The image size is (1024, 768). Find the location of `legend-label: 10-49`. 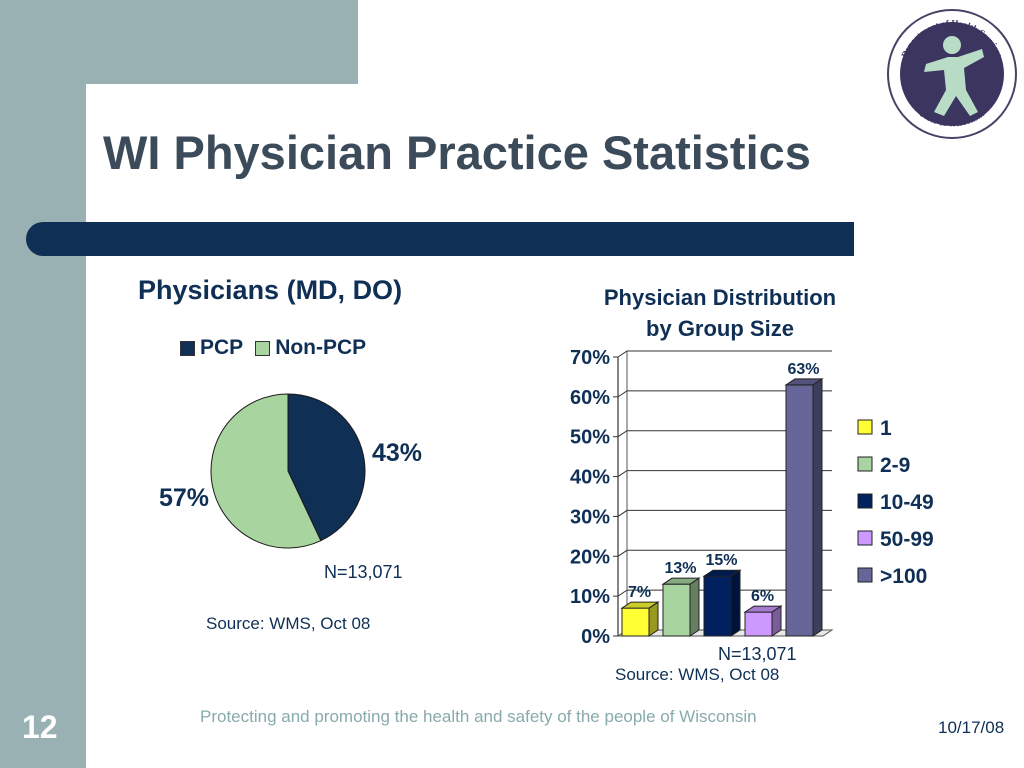

legend-label: 10-49 is located at coordinates (907, 502).